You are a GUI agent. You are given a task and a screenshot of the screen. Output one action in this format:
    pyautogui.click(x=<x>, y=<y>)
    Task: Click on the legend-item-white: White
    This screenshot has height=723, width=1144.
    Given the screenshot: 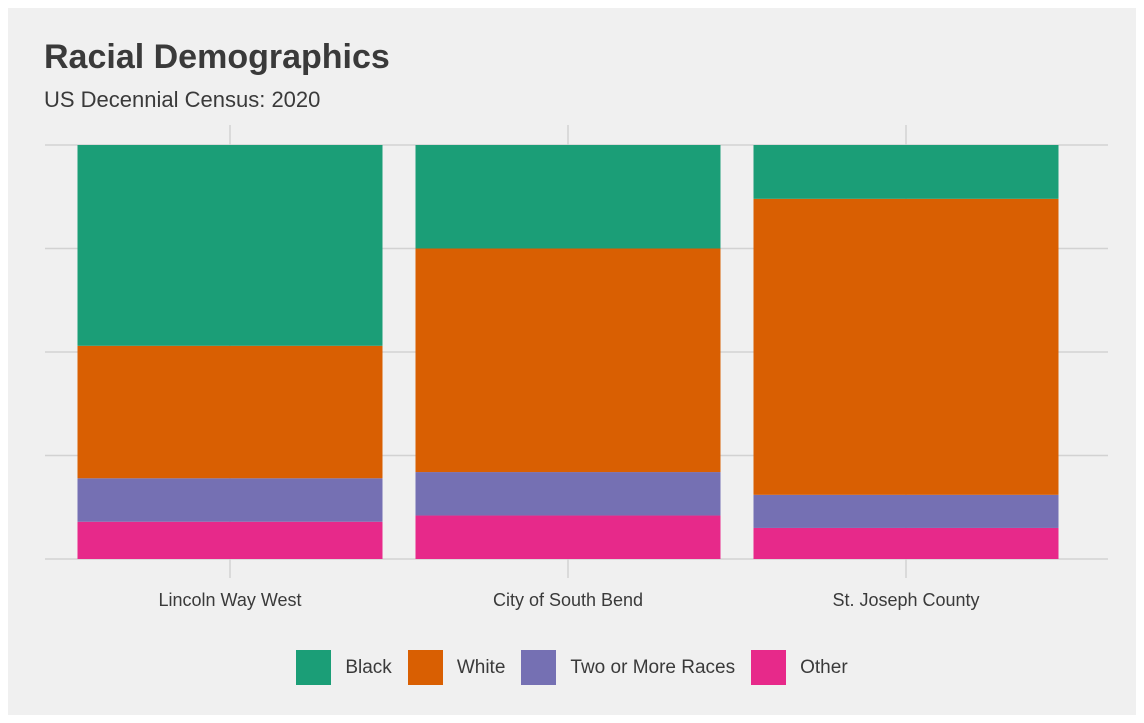 What is the action you would take?
    pyautogui.click(x=456, y=667)
    